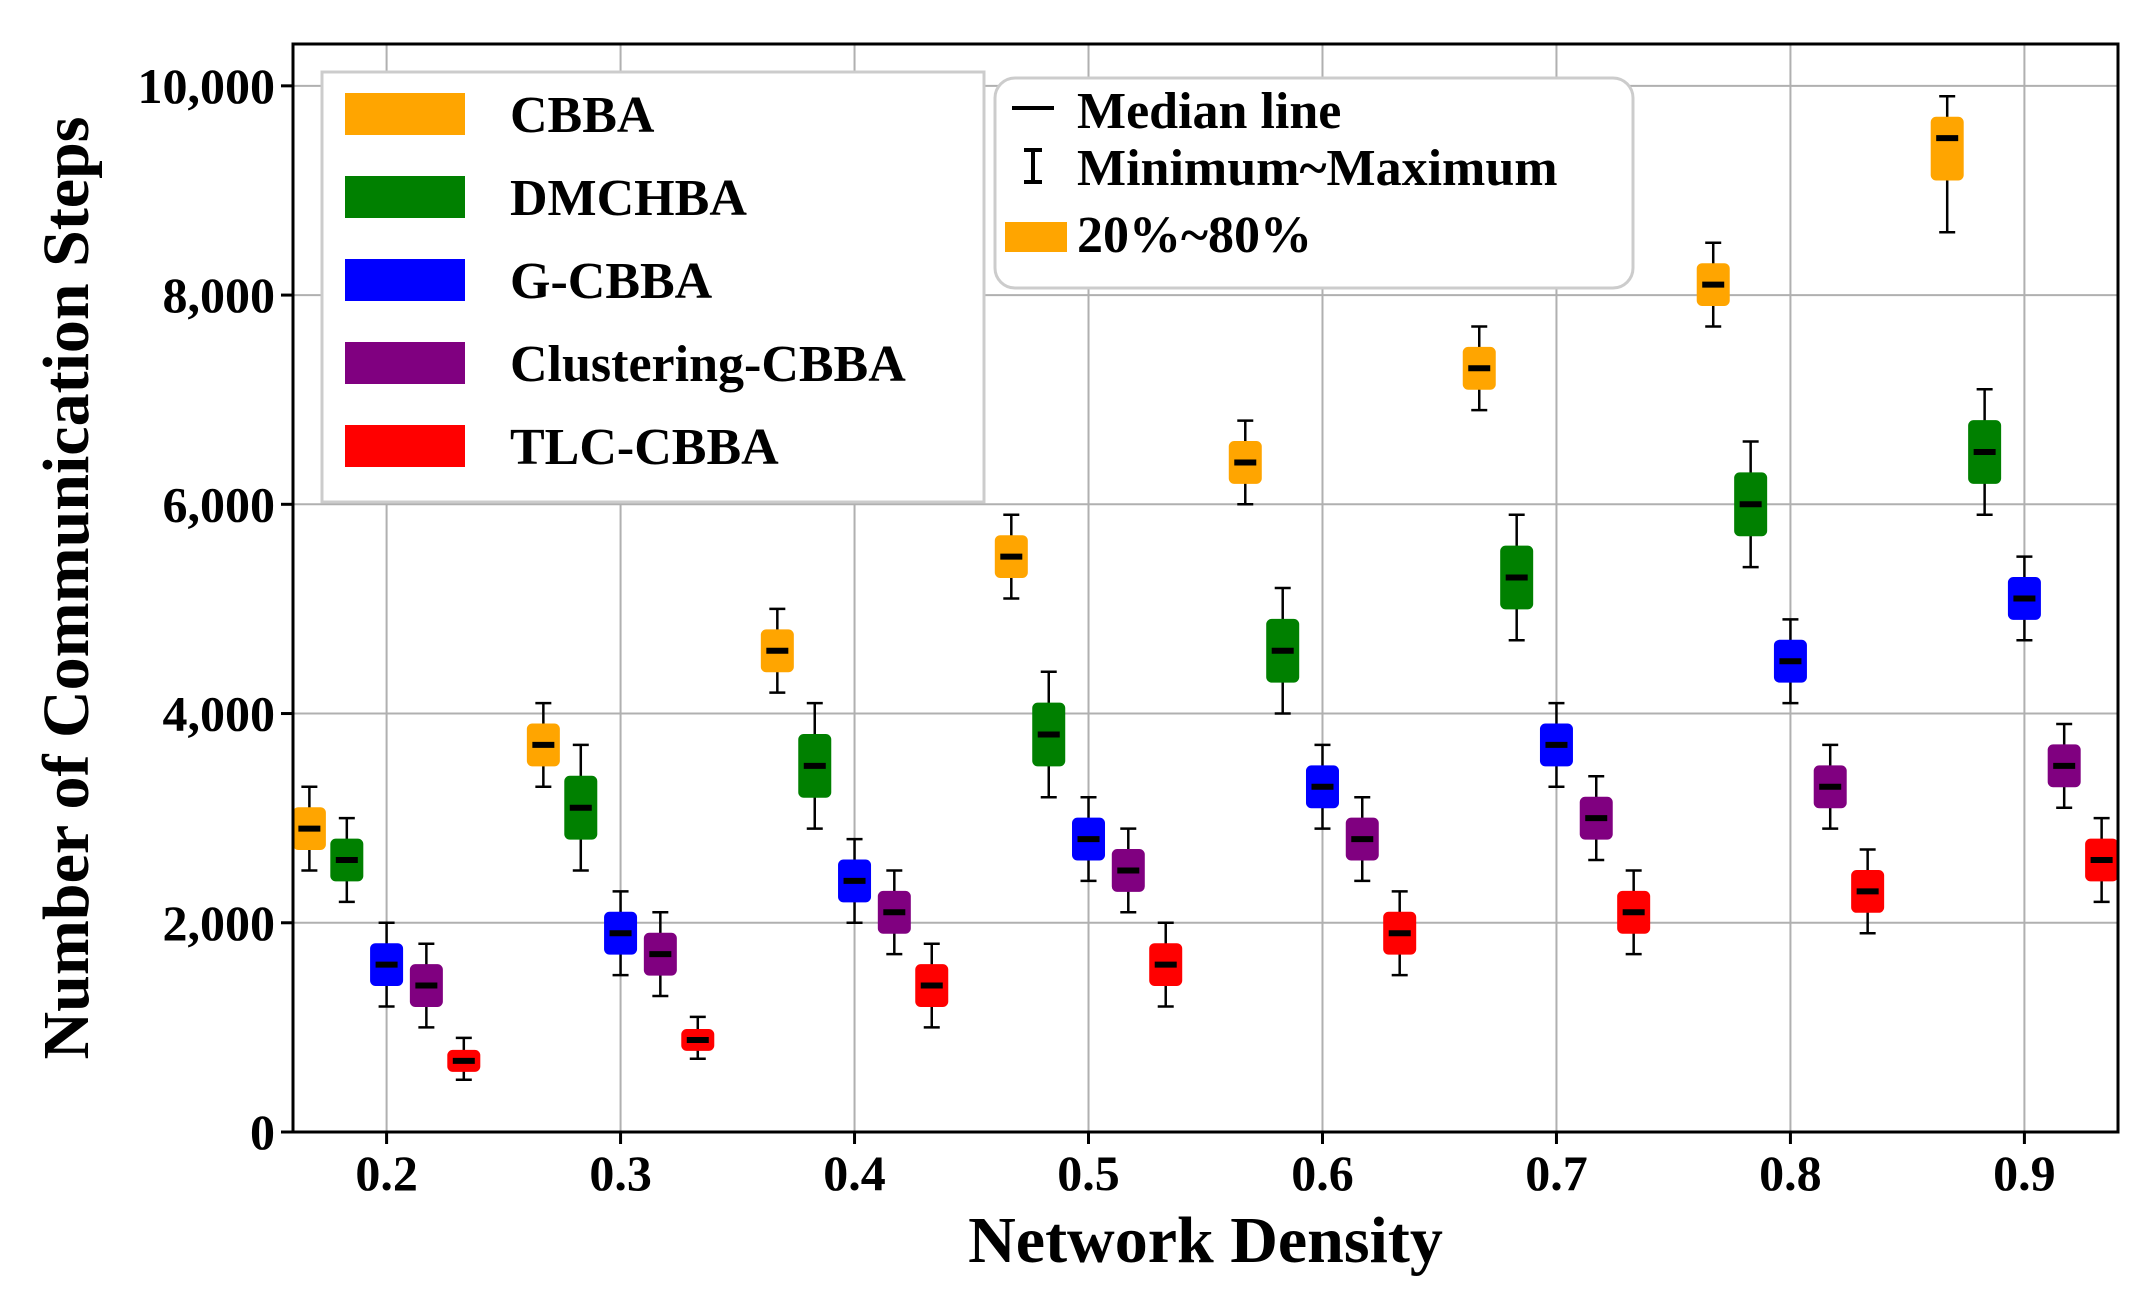 The image size is (2151, 1308). I want to click on x-tick-label: 0.7, so click(1556, 1173).